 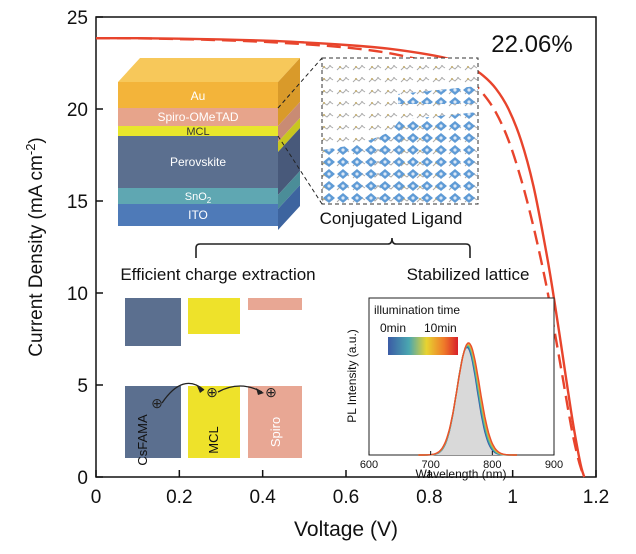 I want to click on layer-ito, so click(x=198, y=215).